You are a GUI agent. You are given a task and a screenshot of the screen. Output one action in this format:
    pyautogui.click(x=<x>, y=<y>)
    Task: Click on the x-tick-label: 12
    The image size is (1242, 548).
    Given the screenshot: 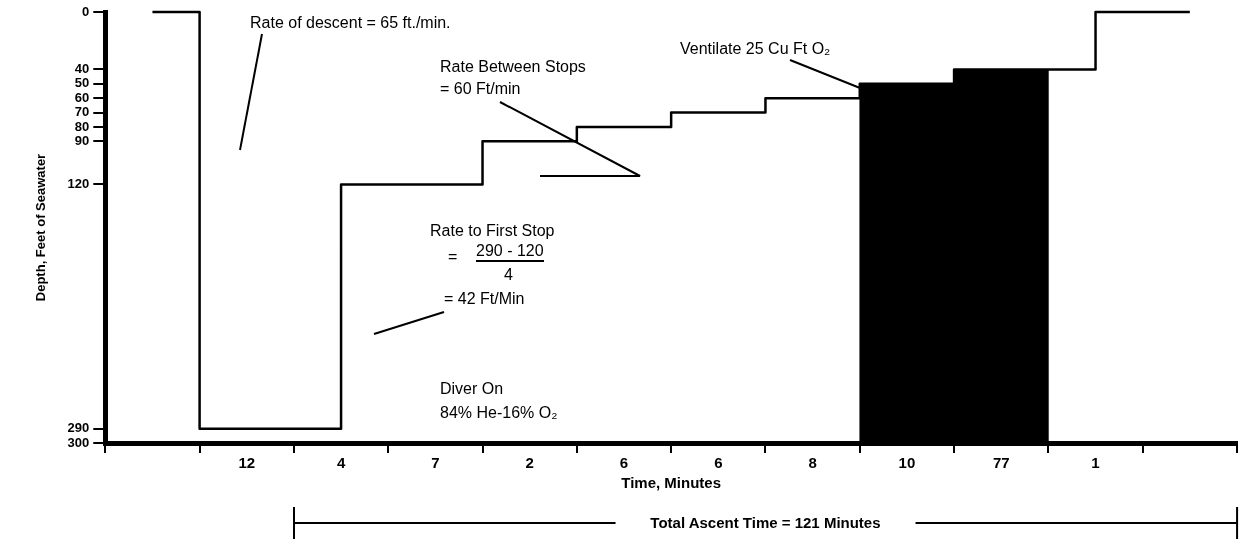 What is the action you would take?
    pyautogui.click(x=247, y=463)
    